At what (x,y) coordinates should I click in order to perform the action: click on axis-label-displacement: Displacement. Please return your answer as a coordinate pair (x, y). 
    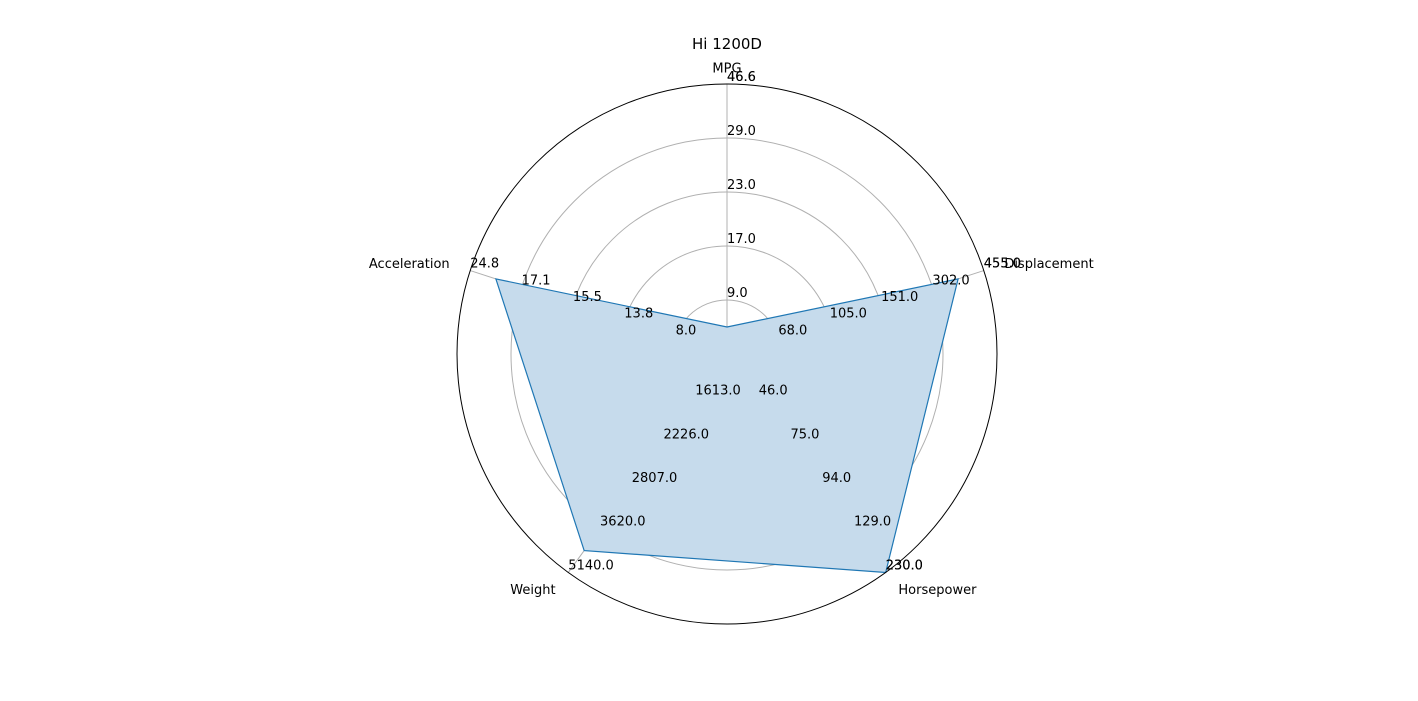
    Looking at the image, I should click on (1048, 264).